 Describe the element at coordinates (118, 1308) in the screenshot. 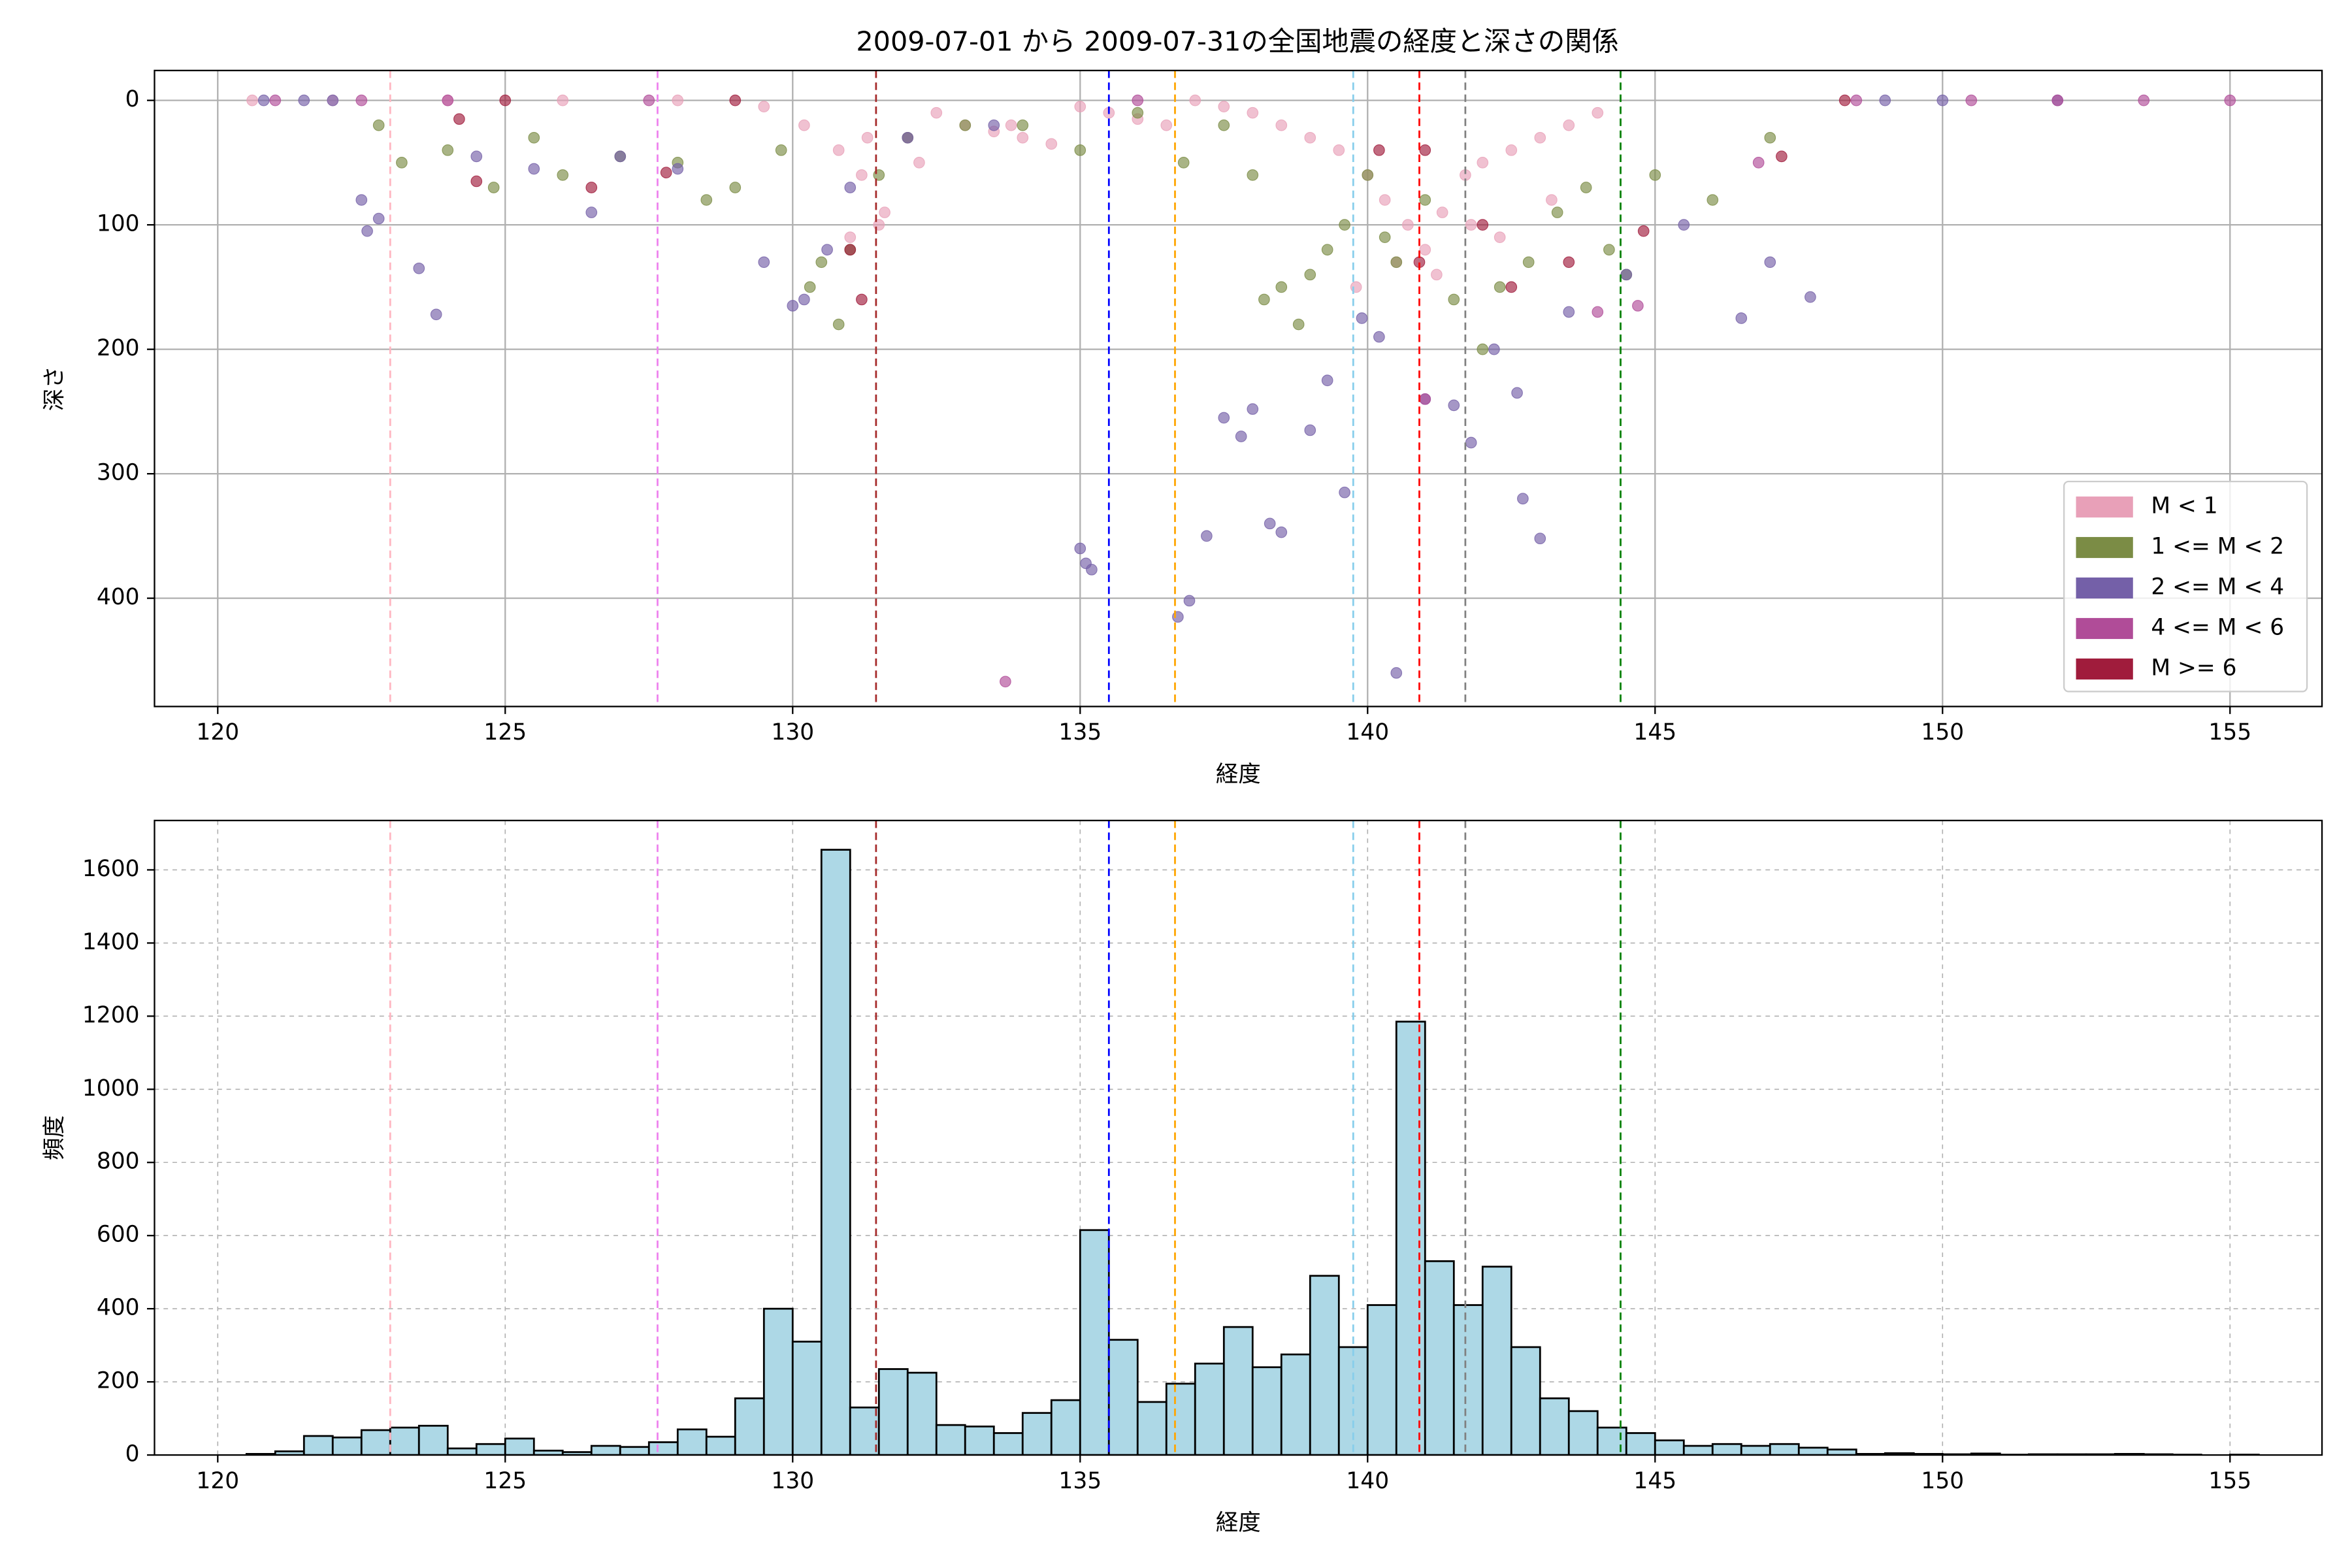

I see `y-tick-label: 400` at that location.